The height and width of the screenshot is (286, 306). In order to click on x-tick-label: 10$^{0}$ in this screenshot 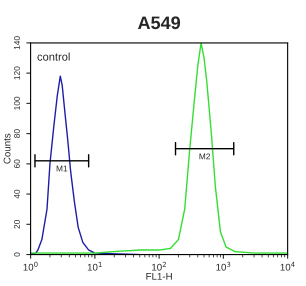, I will do `click(31, 266)`.